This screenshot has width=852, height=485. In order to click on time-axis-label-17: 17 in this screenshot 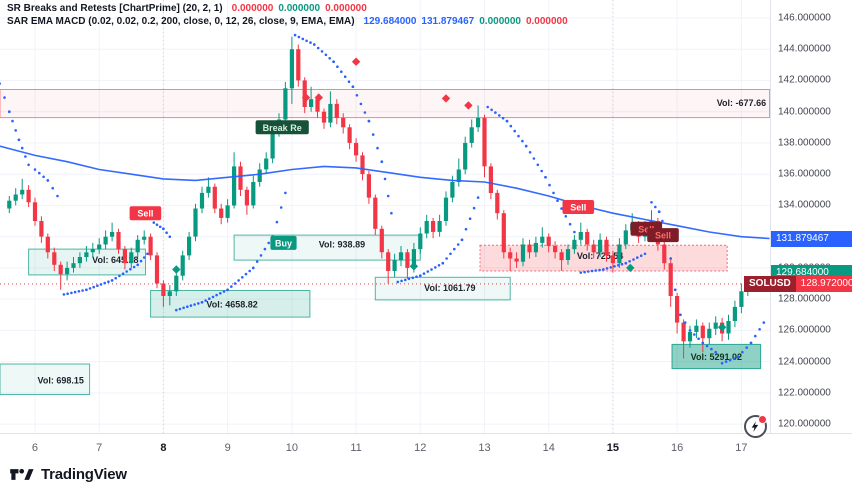, I will do `click(741, 448)`.